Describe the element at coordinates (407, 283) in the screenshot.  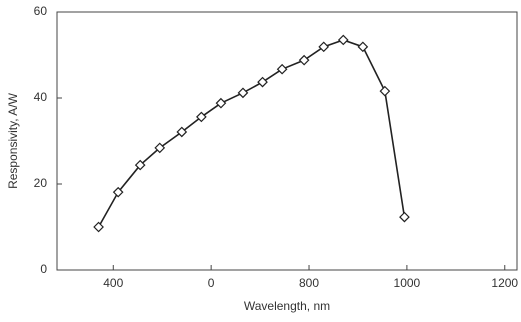
I see `x-tick-label: 1000` at that location.